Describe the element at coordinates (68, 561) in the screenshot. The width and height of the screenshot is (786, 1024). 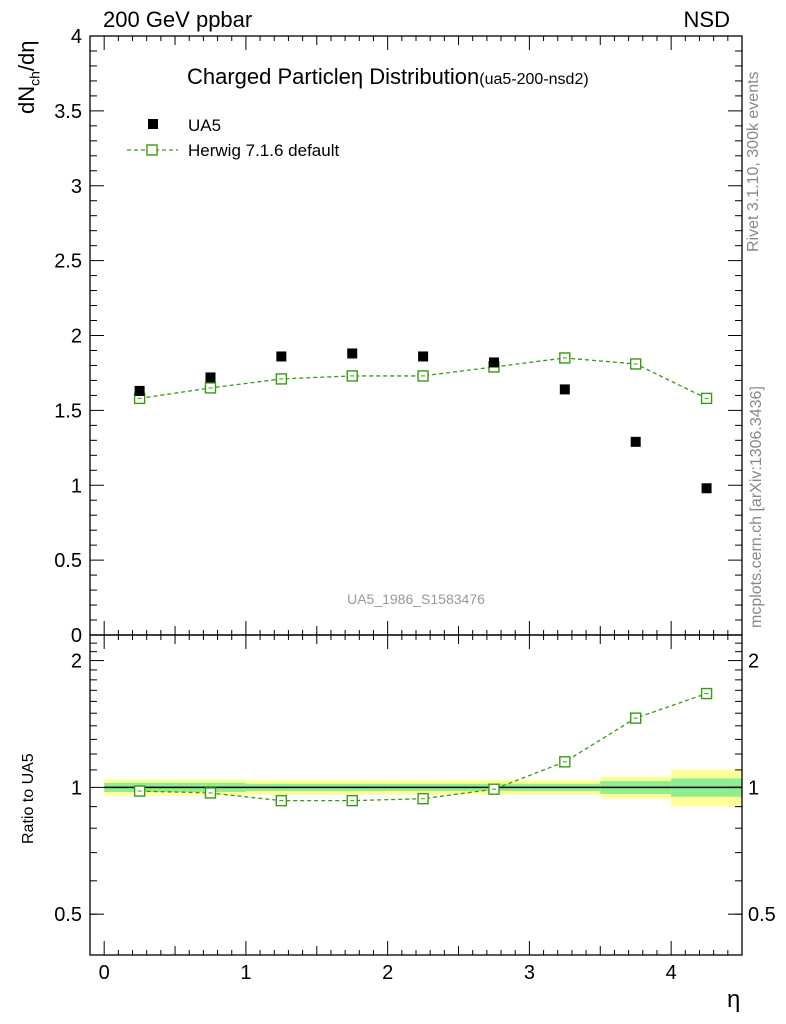
I see `y-tick-label: 0.5` at that location.